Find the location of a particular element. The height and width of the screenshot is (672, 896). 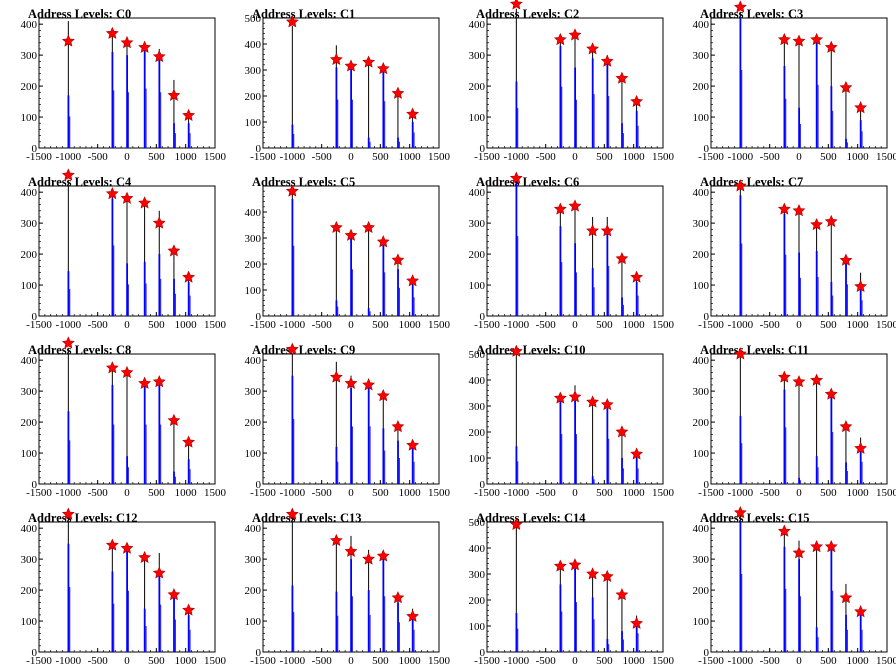

chart-title: Address Levels: C0 is located at coordinates (79, 14).